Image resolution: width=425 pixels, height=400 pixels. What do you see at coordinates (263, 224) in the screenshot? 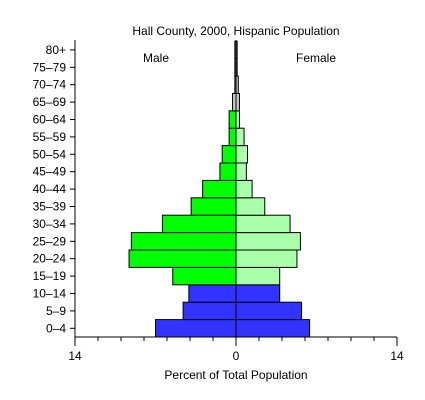
I see `bar-female-30–34` at bounding box center [263, 224].